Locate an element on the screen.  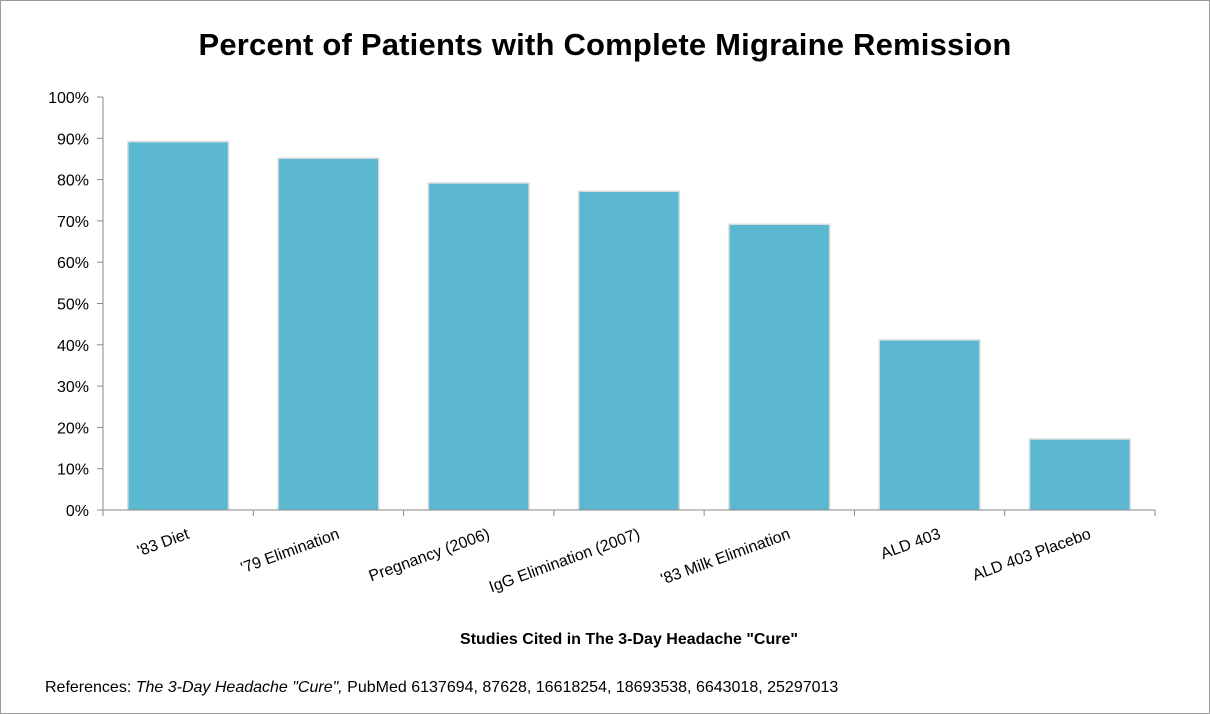
x-tick-label: Pregnancy (2006) is located at coordinates (429, 555).